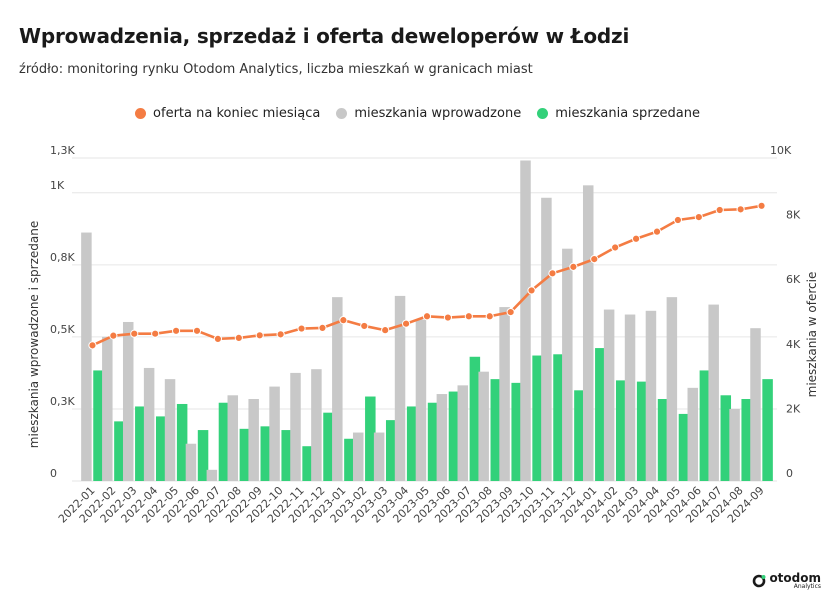 The image size is (835, 600). I want to click on left-tick-label: 0,8K, so click(62, 257).